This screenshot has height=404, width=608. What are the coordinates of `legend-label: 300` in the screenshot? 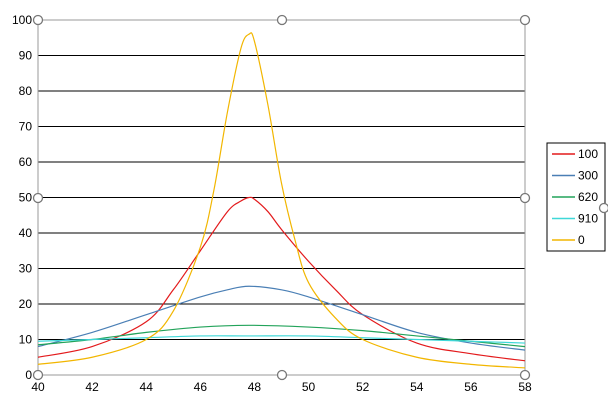 It's located at (588, 176).